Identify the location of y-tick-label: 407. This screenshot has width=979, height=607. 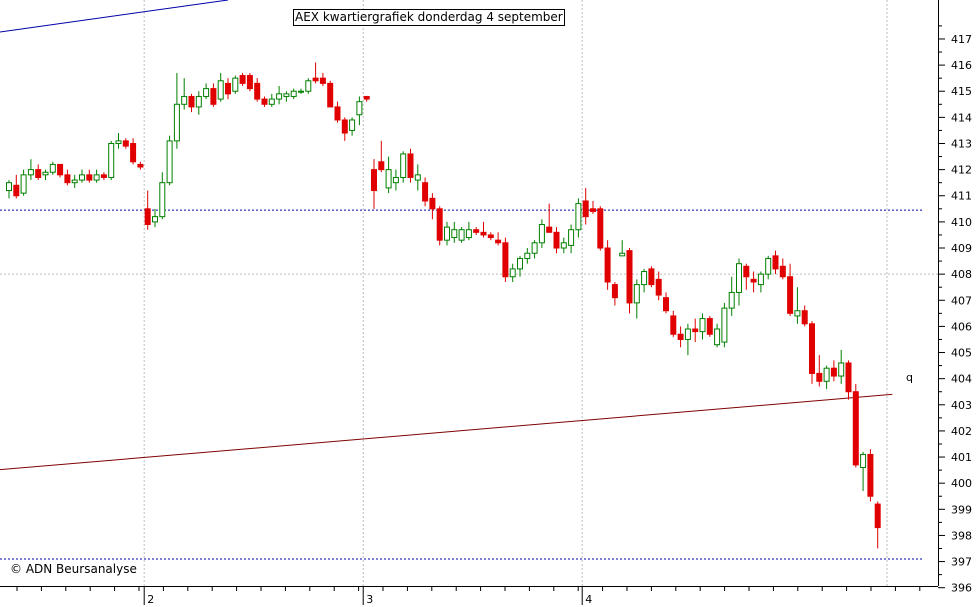
(961, 300).